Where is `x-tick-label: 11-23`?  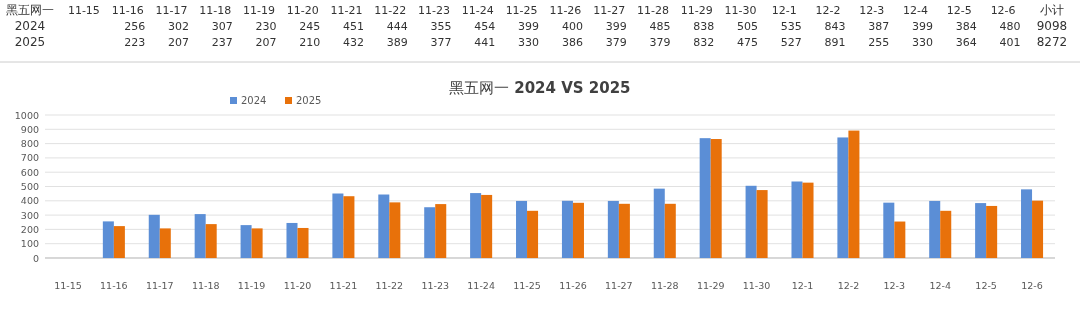
x-tick-label: 11-23 is located at coordinates (435, 285).